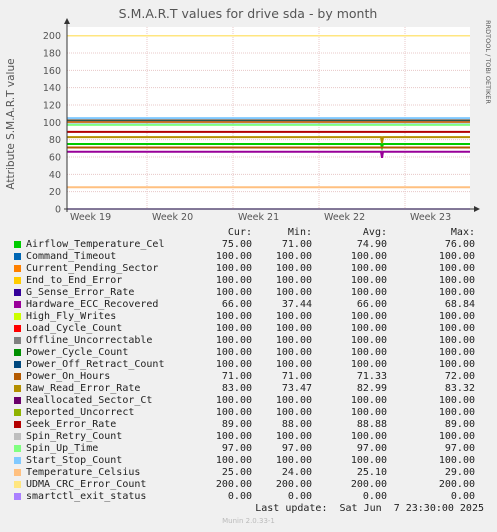  I want to click on legend-row: Start_Stop_Count 100.00 100.00 100.00 100.00, so click(243, 461).